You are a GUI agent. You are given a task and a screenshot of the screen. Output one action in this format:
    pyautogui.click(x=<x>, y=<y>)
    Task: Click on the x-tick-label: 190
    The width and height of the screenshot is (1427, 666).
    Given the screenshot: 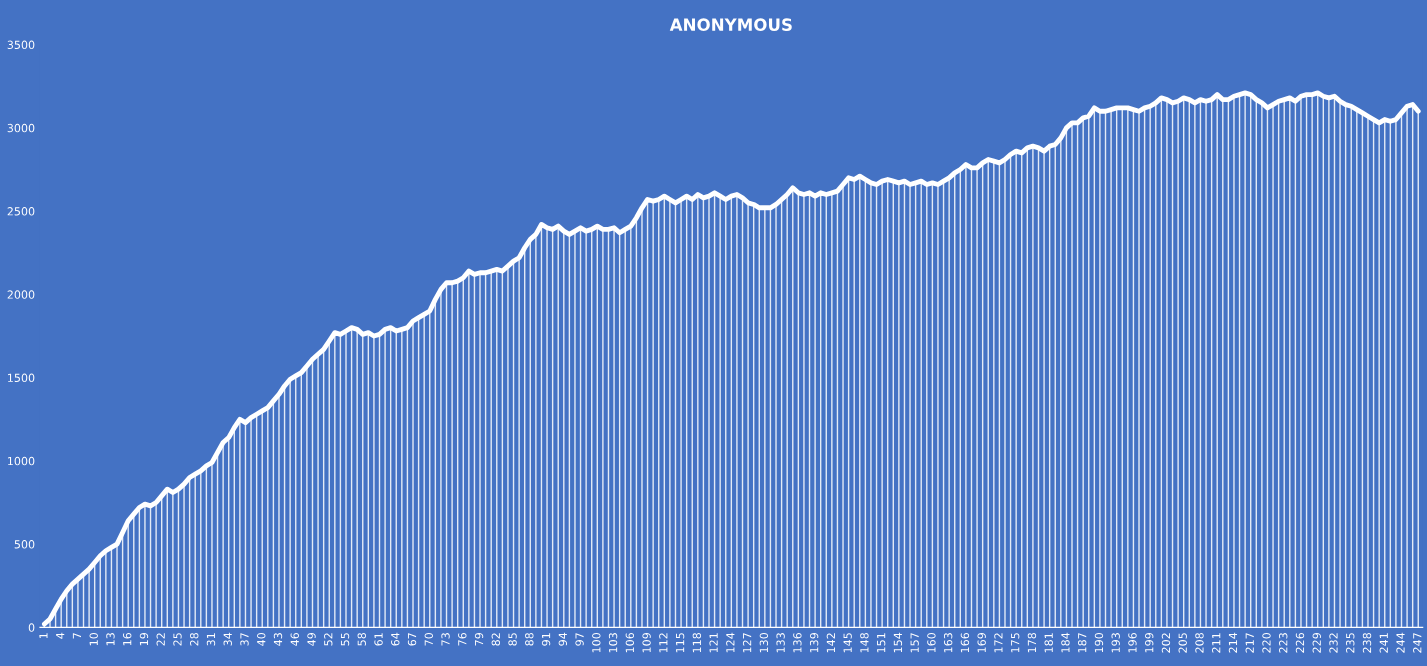 What is the action you would take?
    pyautogui.click(x=1099, y=642)
    